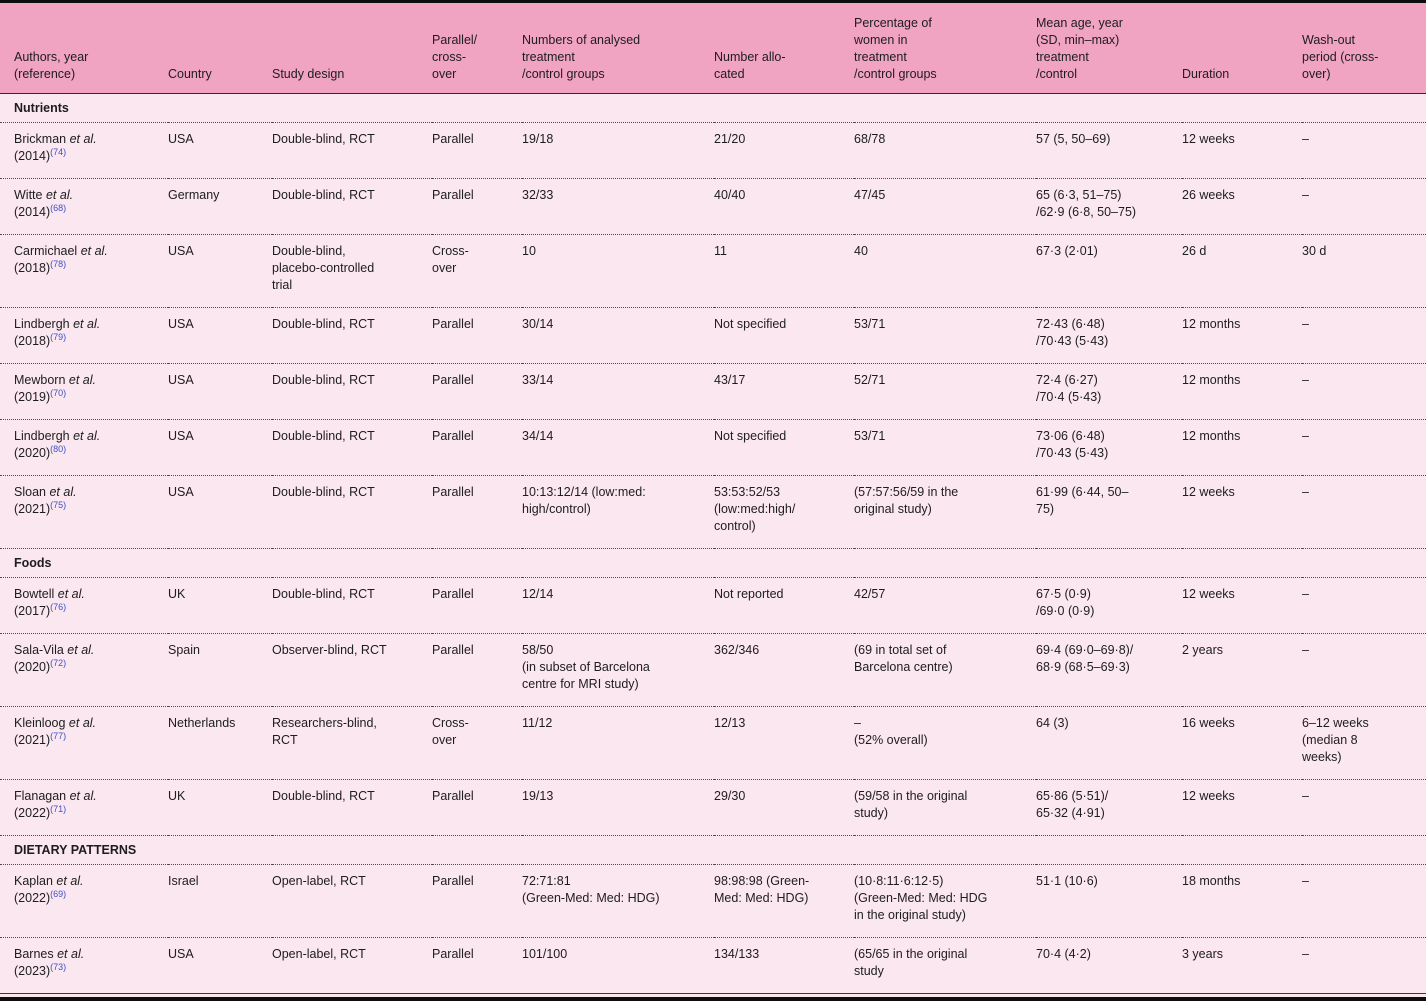 The width and height of the screenshot is (1426, 1001). What do you see at coordinates (58, 893) in the screenshot?
I see `reference-link: (69)` at bounding box center [58, 893].